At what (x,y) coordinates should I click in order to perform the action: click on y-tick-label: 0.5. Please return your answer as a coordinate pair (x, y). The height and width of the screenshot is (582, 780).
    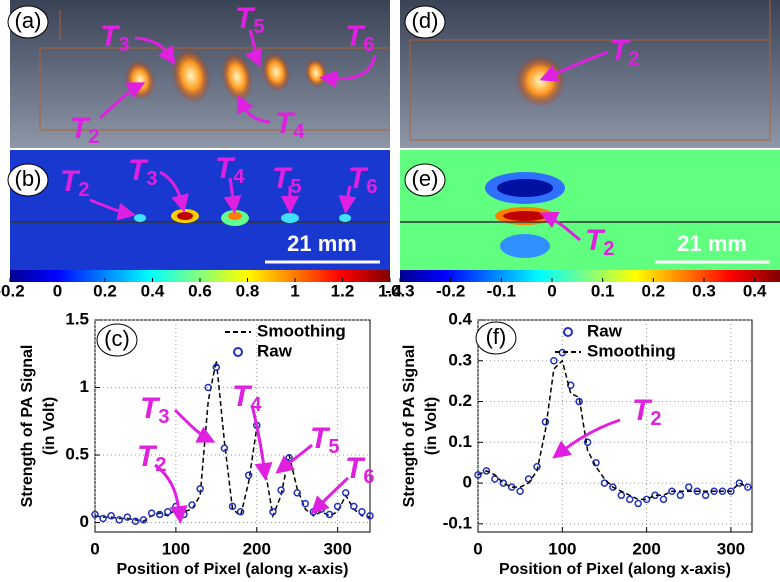
    Looking at the image, I should click on (77, 454).